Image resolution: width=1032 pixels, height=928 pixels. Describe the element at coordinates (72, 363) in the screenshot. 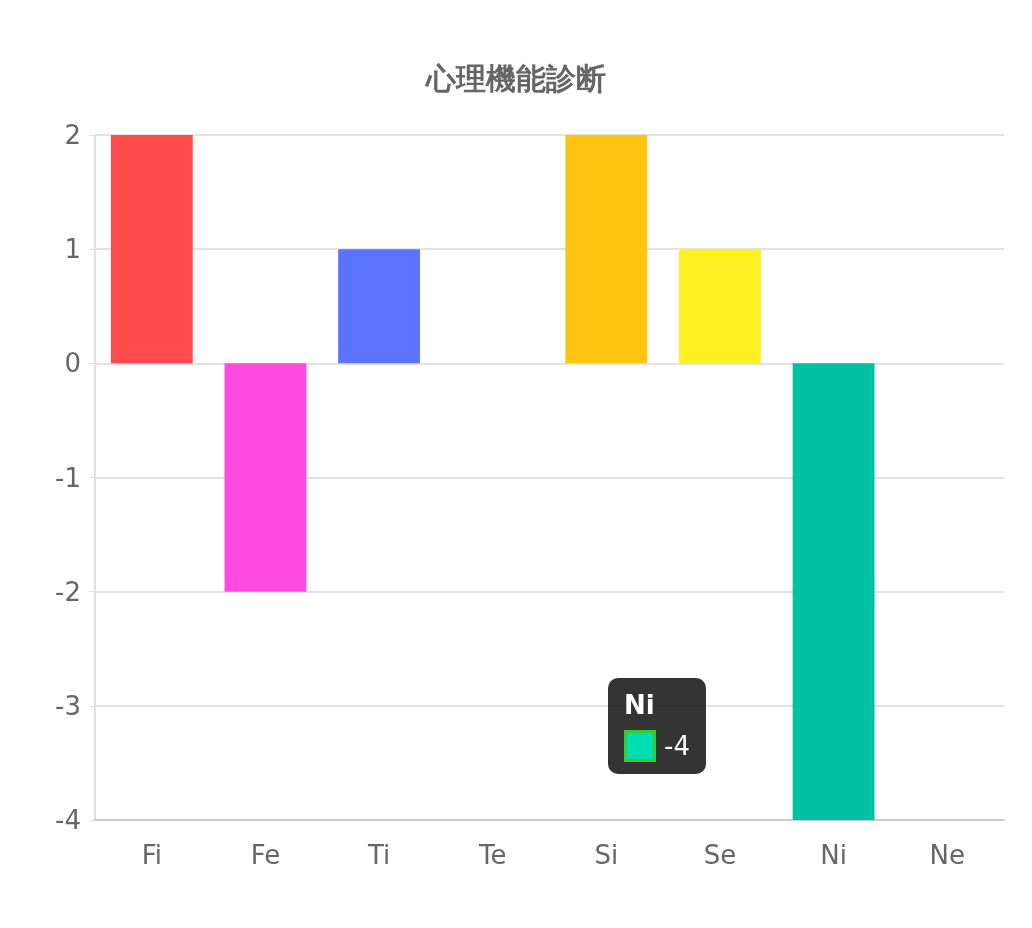

I see `y-tick-label: 0` at that location.